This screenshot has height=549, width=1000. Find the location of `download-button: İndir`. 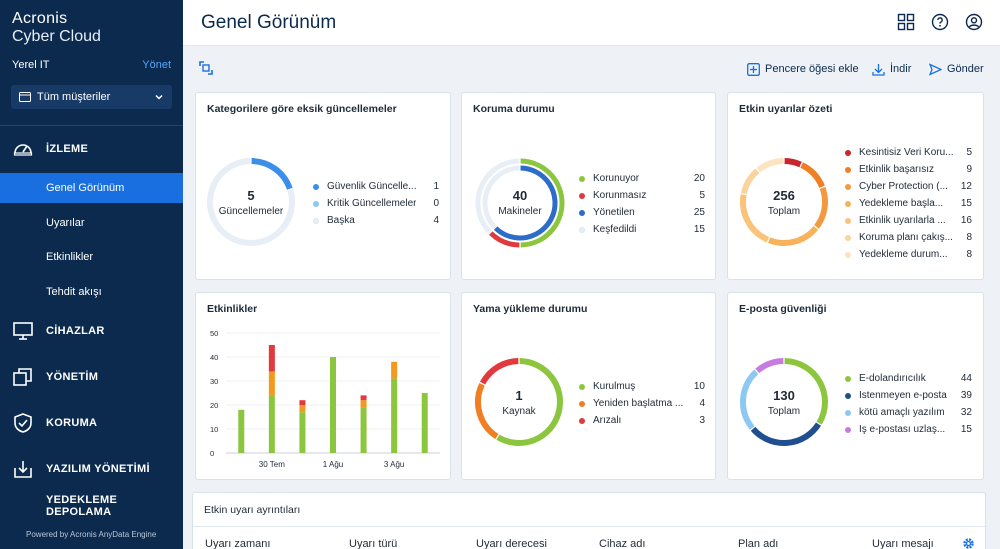

download-button: İndir is located at coordinates (891, 69).